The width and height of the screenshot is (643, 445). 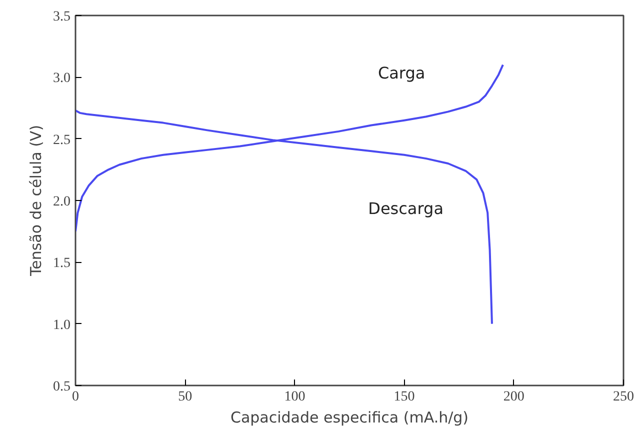 What do you see at coordinates (61, 264) in the screenshot?
I see `y-tick-label: 1.5` at bounding box center [61, 264].